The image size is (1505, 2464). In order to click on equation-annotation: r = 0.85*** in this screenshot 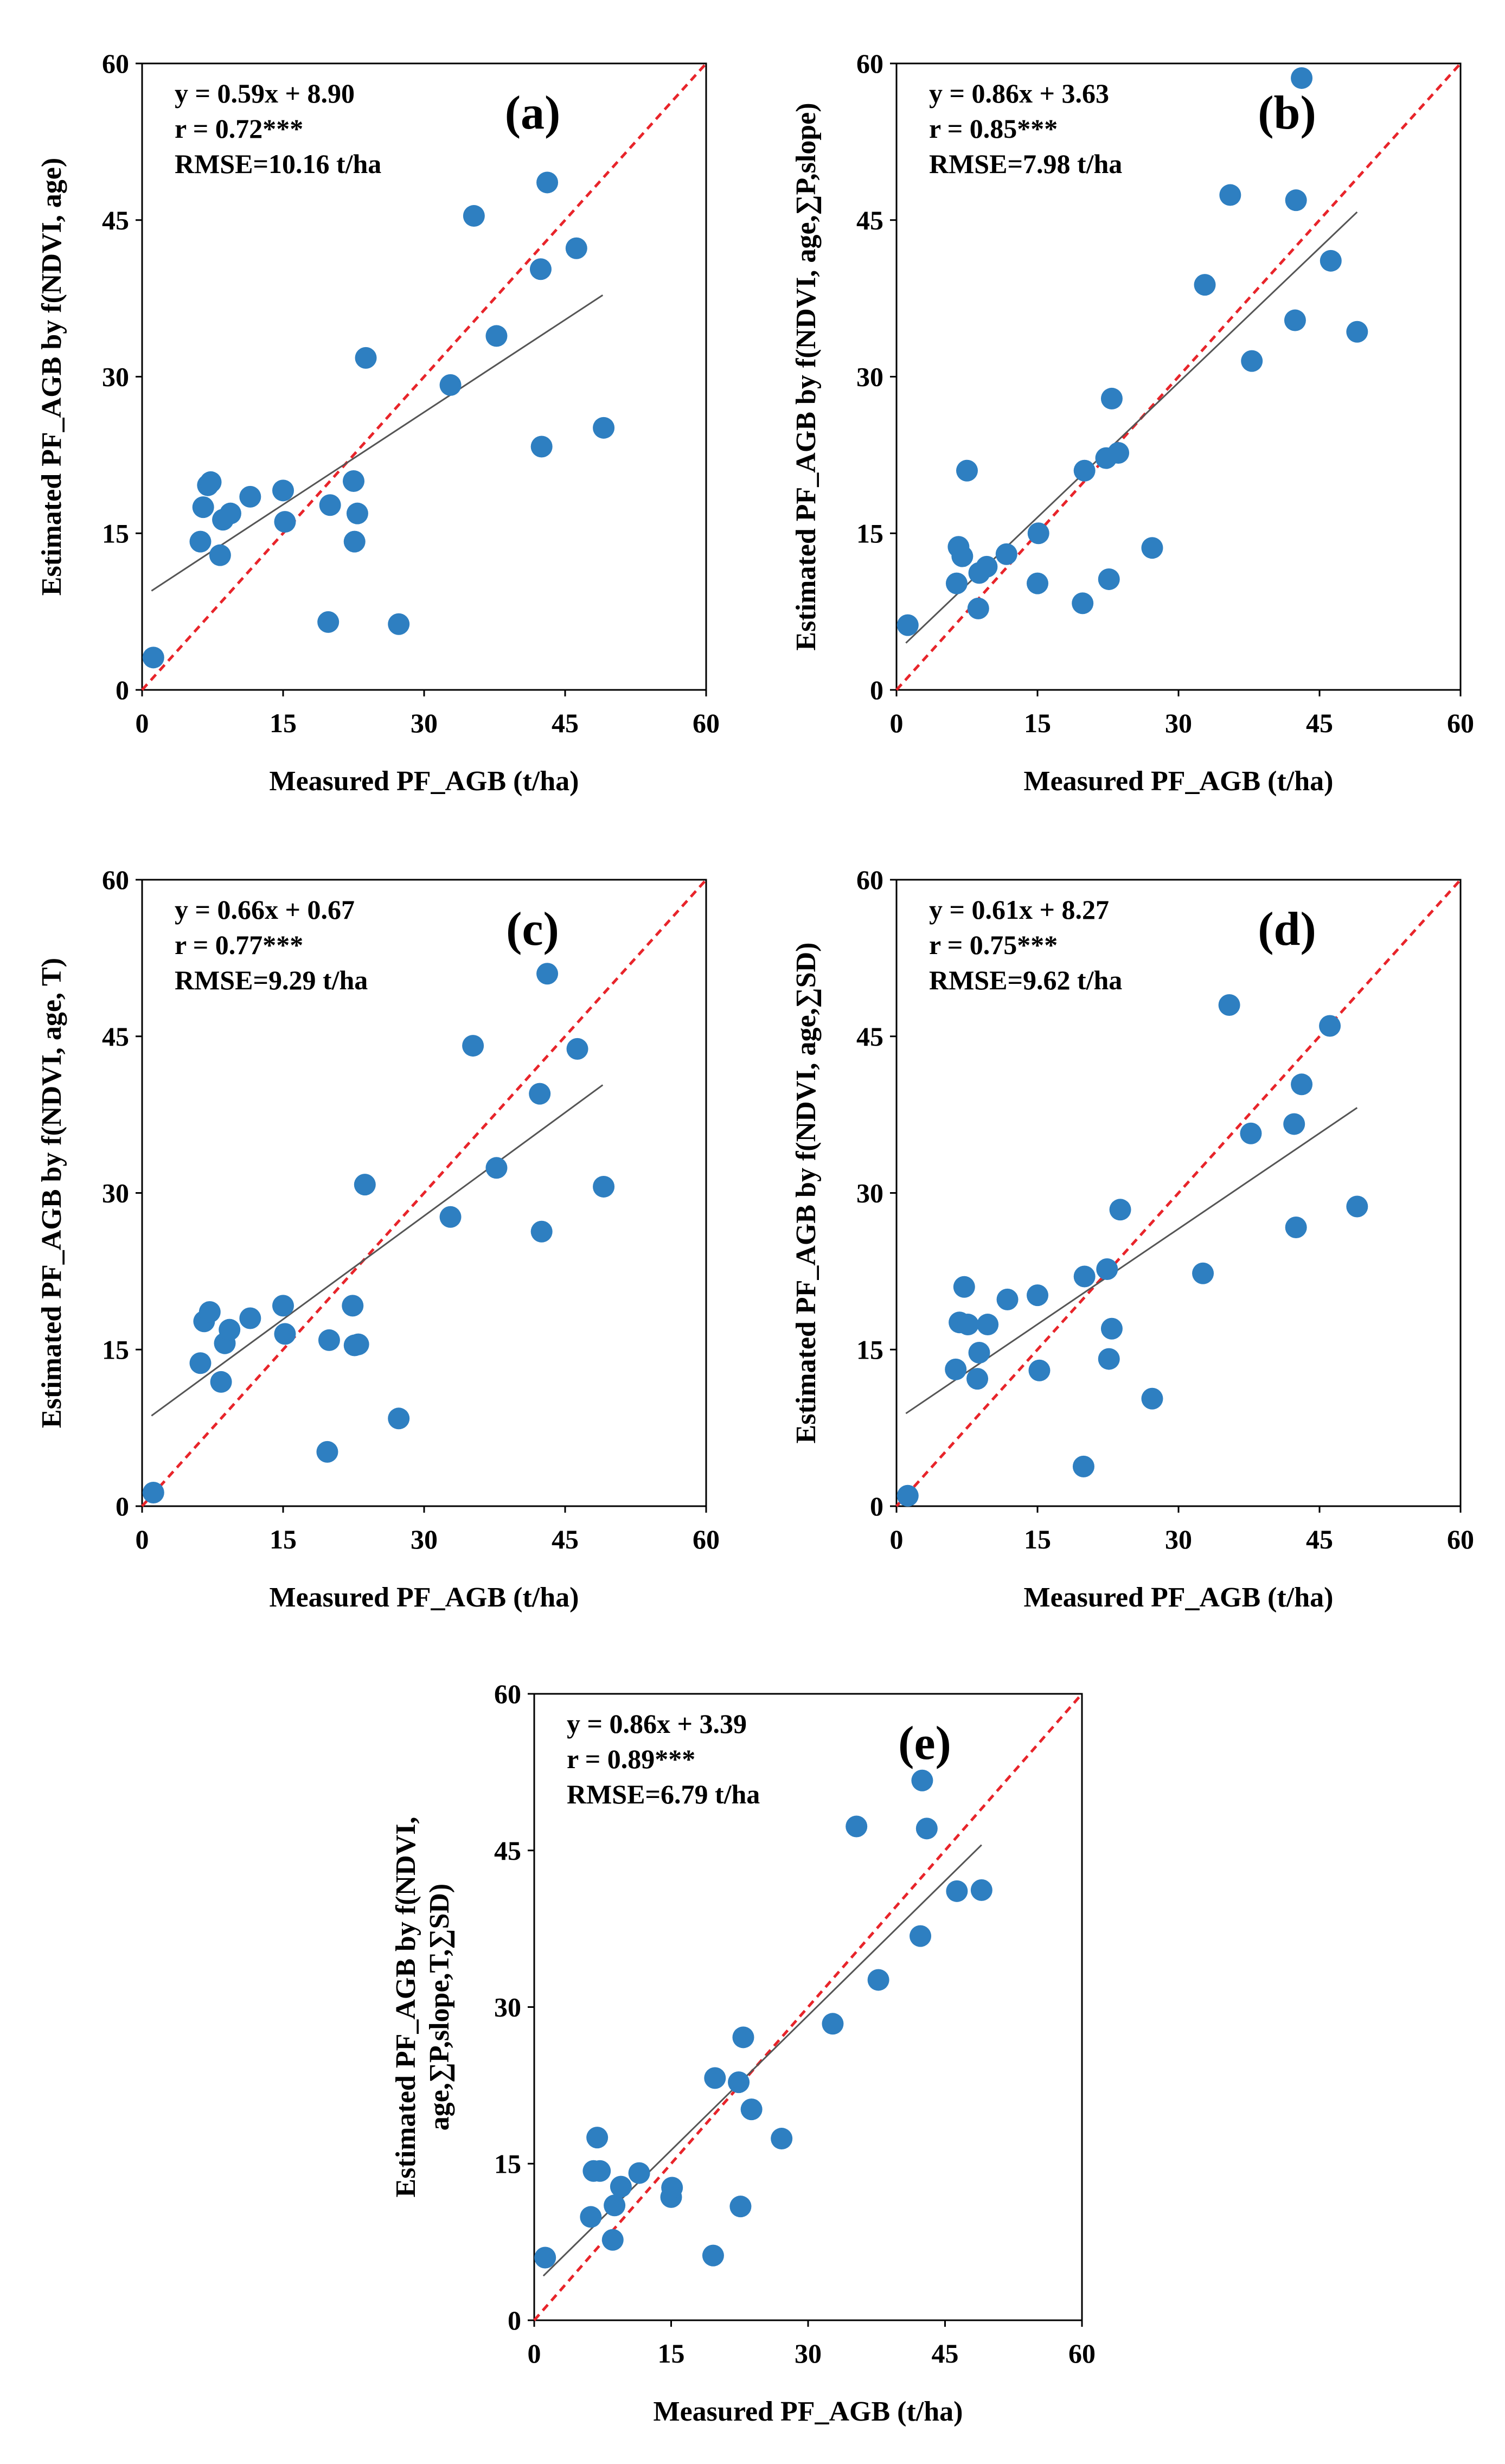, I will do `click(993, 128)`.